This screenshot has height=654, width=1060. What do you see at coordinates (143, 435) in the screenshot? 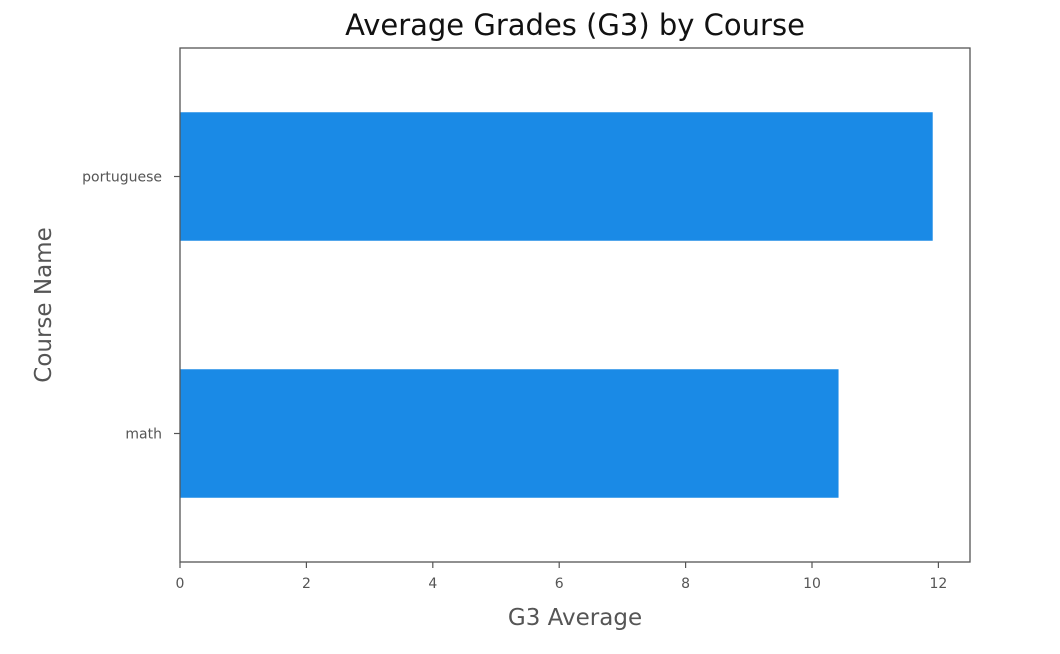
I see `y-tick-label-math: math` at bounding box center [143, 435].